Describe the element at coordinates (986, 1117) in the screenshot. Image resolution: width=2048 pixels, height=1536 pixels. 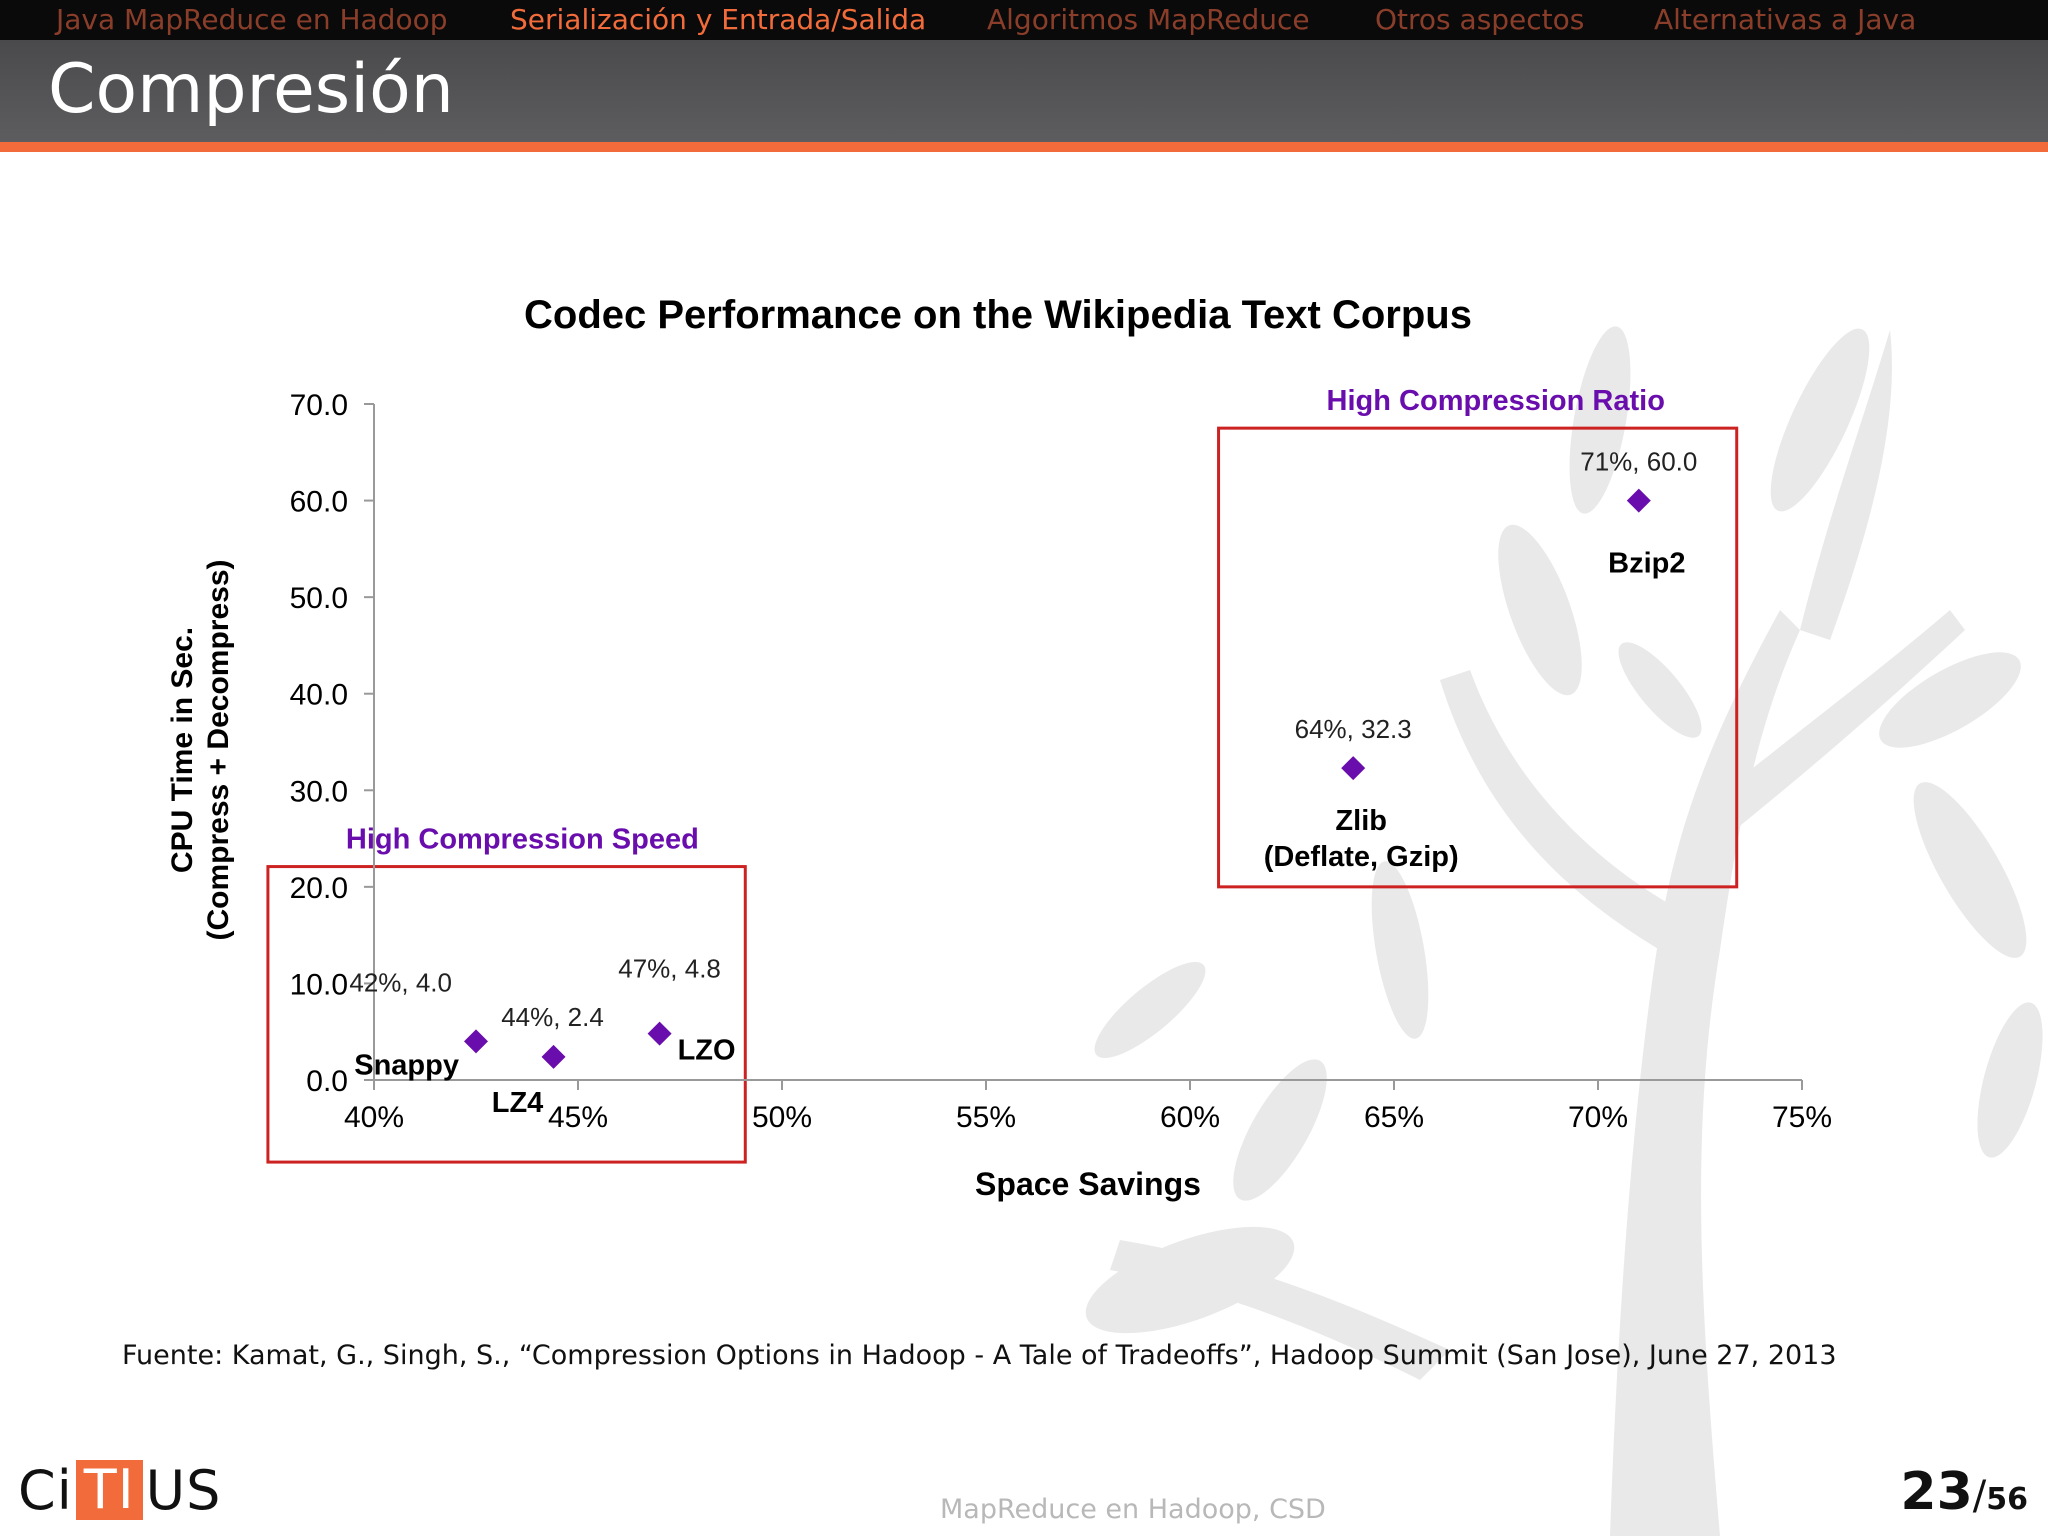
I see `x-tick-label: 55%` at that location.